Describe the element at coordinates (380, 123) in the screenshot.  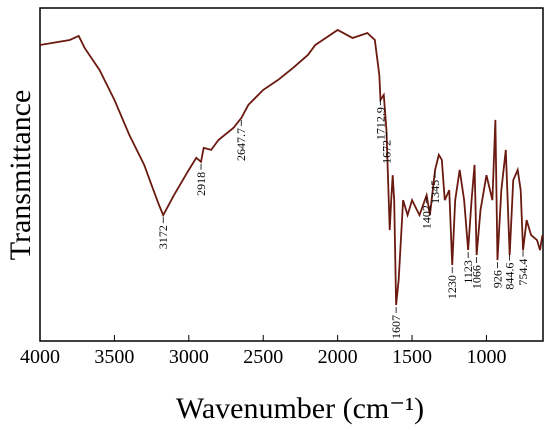
I see `annotation: 1712.9` at that location.